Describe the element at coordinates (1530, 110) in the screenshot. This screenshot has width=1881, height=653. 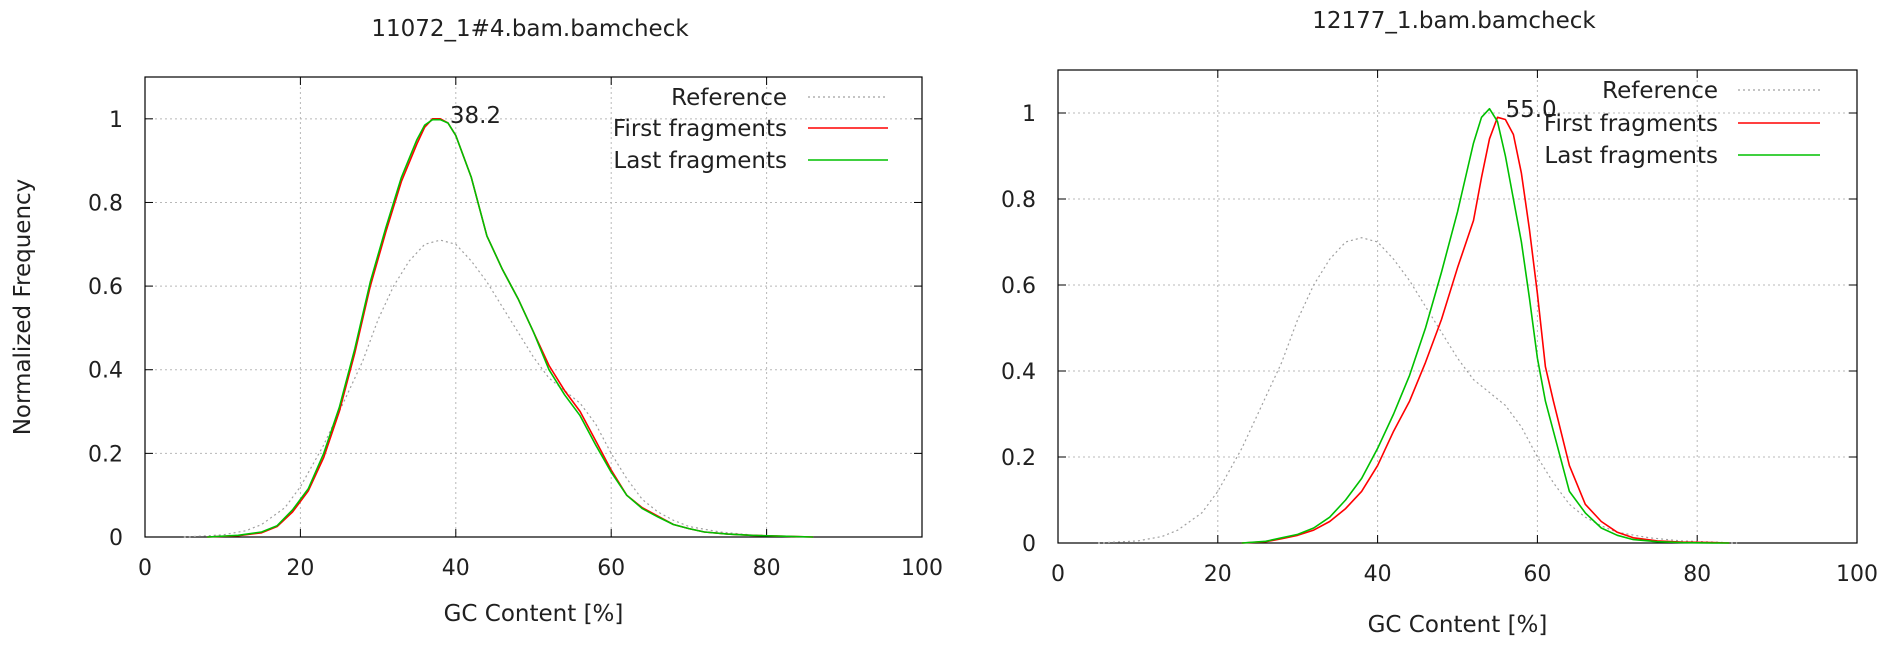
I see `peak-annotation: 55.0` at that location.